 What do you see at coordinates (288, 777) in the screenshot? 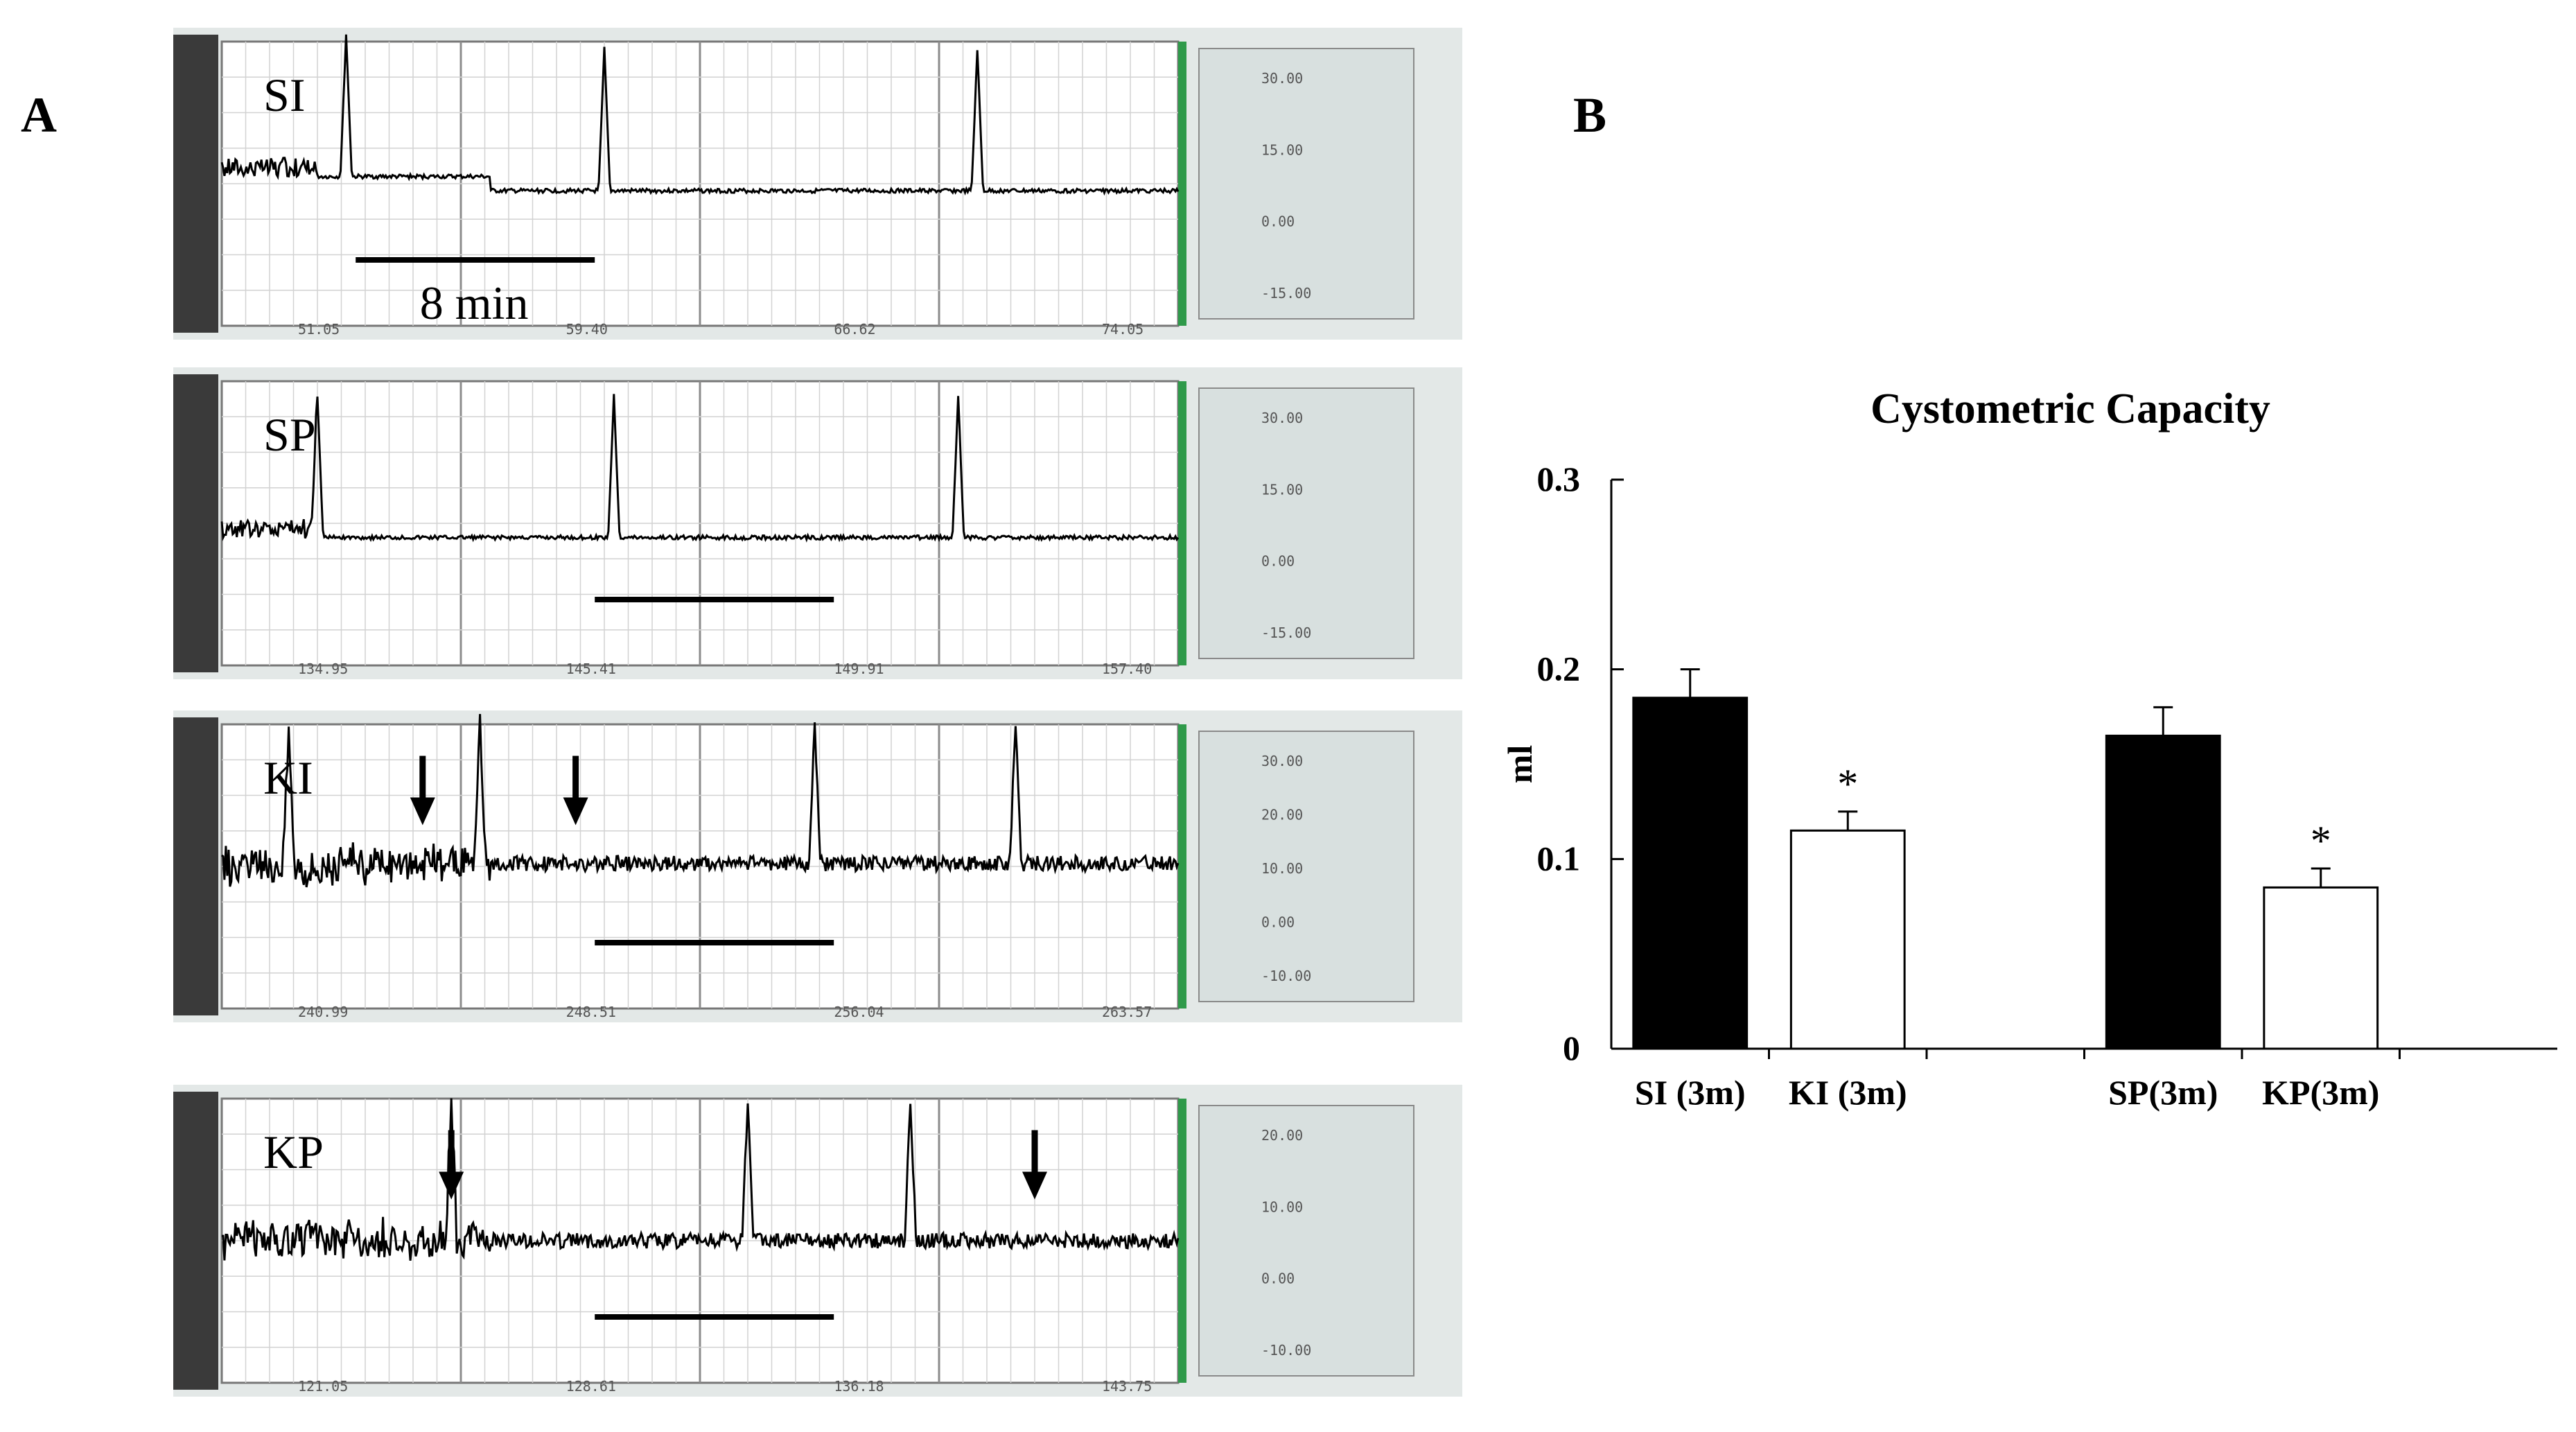
I see `recording-label: KI` at bounding box center [288, 777].